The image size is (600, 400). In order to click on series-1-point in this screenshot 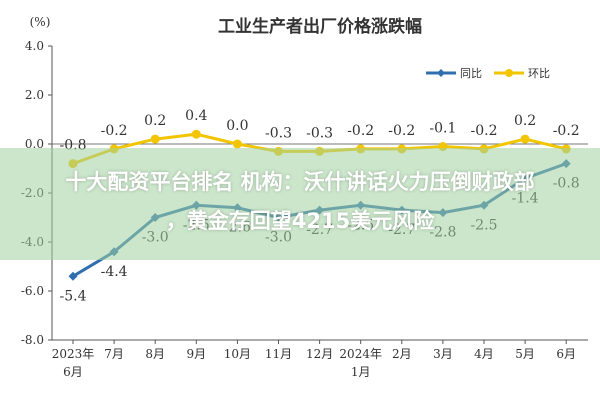, I will do `click(73, 276)`.